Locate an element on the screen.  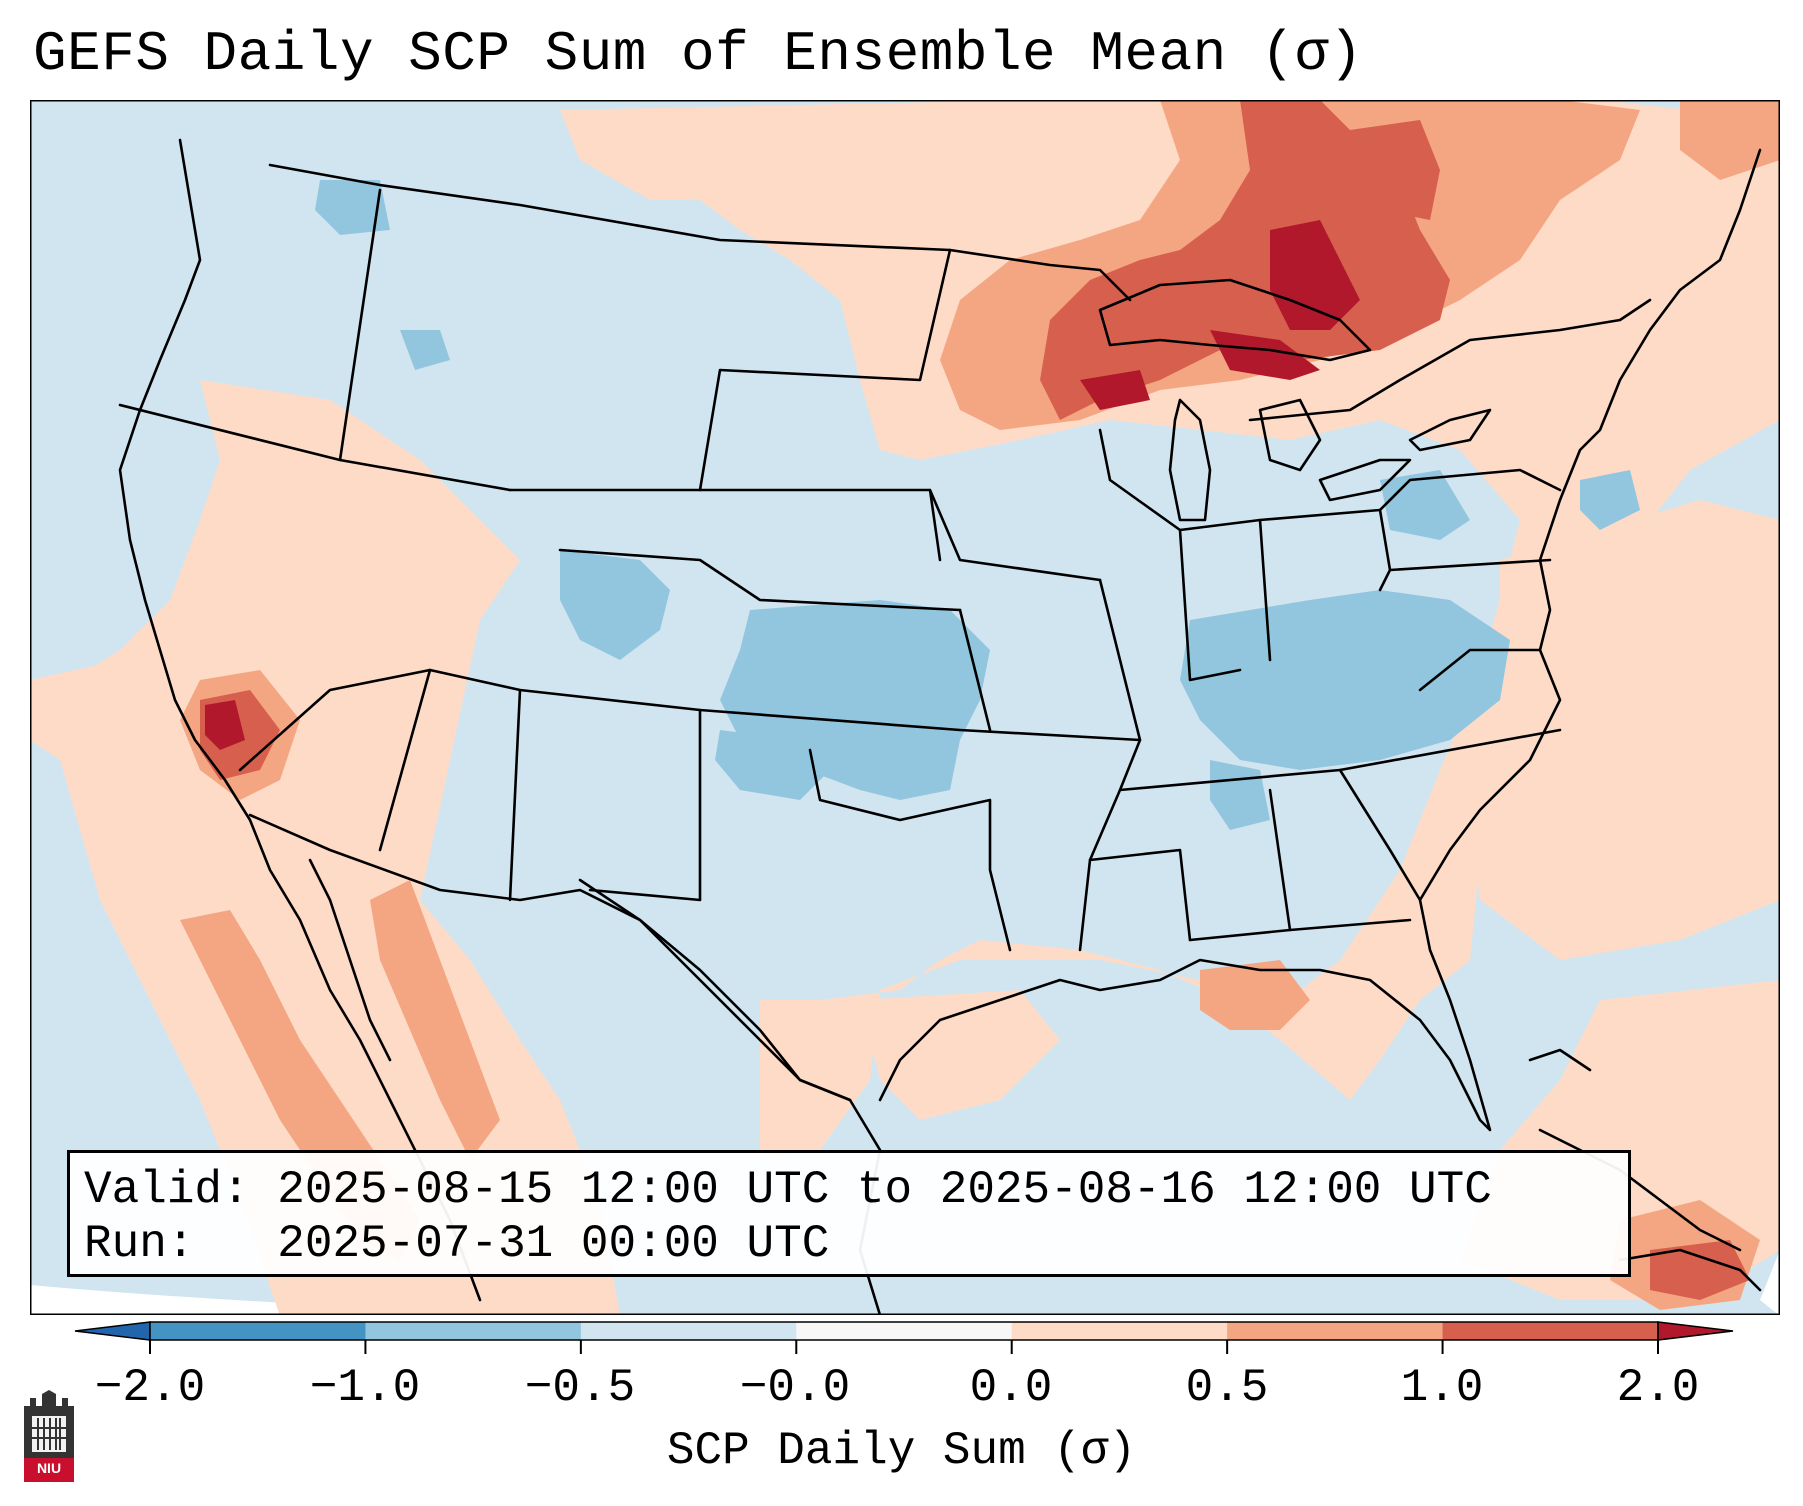
colorbar-frame is located at coordinates (904, 1331).